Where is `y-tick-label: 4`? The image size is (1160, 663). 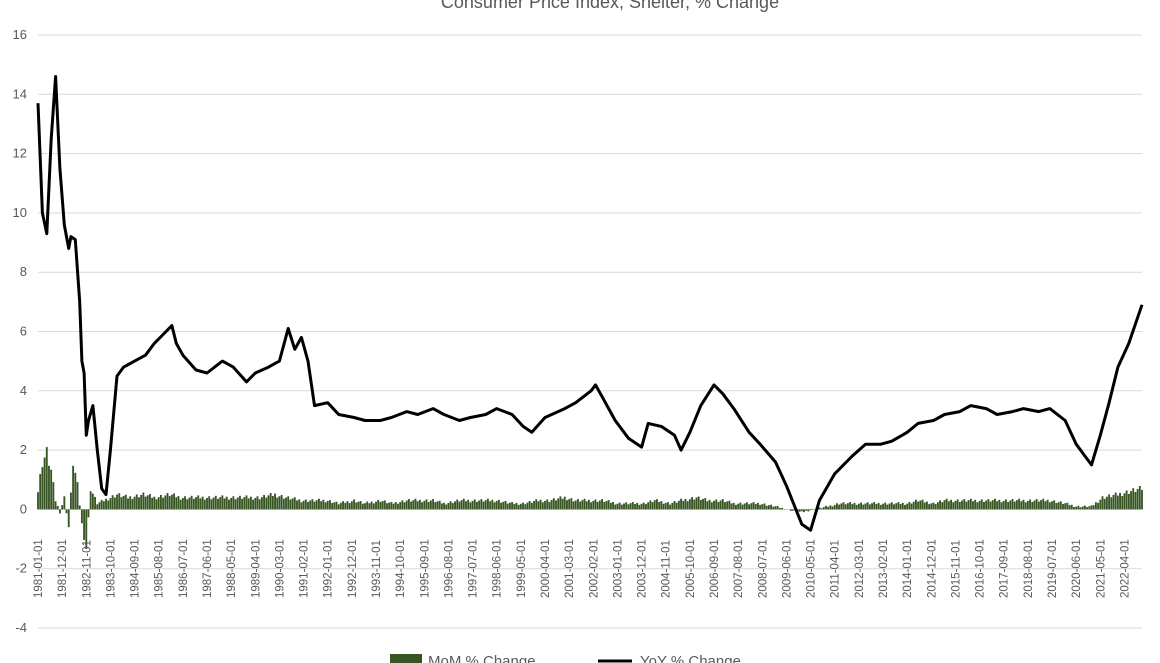
y-tick-label: 4 is located at coordinates (23, 390).